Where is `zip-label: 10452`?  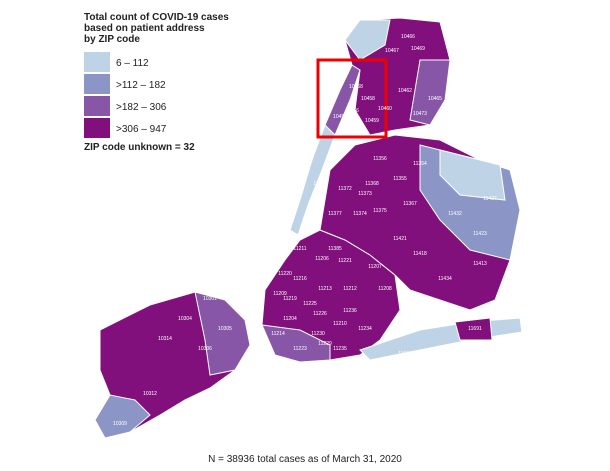 zip-label: 10452 is located at coordinates (340, 117).